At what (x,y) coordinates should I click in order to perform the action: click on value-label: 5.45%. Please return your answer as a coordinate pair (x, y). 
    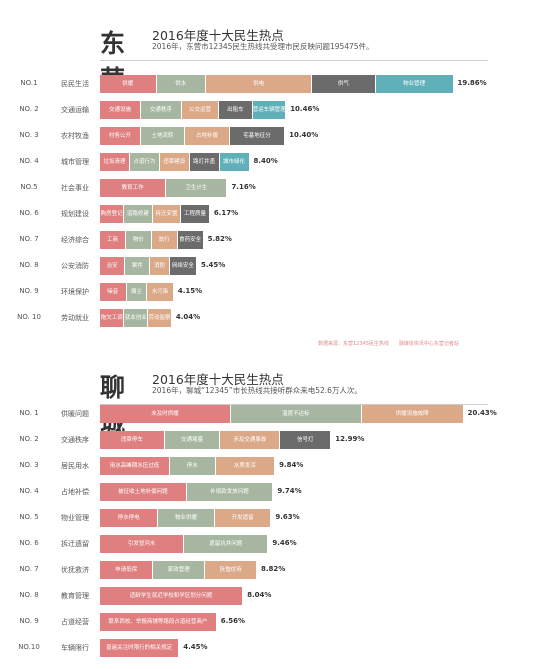
    Looking at the image, I should click on (213, 265).